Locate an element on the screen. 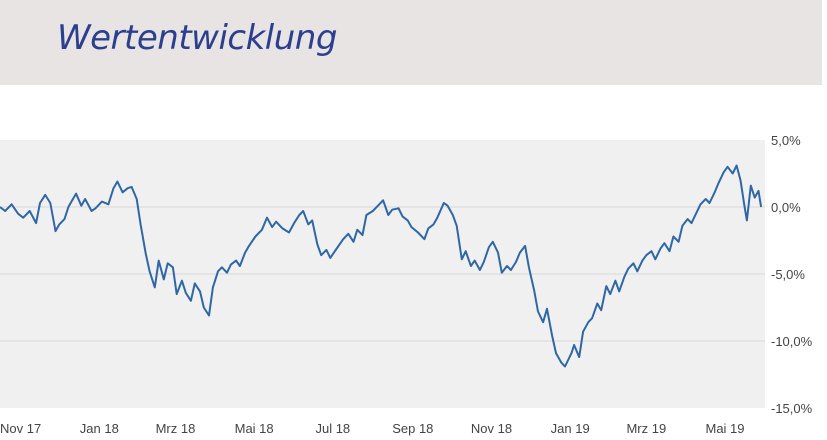 This screenshot has height=440, width=827. y-tick-label: -10,0% is located at coordinates (792, 341).